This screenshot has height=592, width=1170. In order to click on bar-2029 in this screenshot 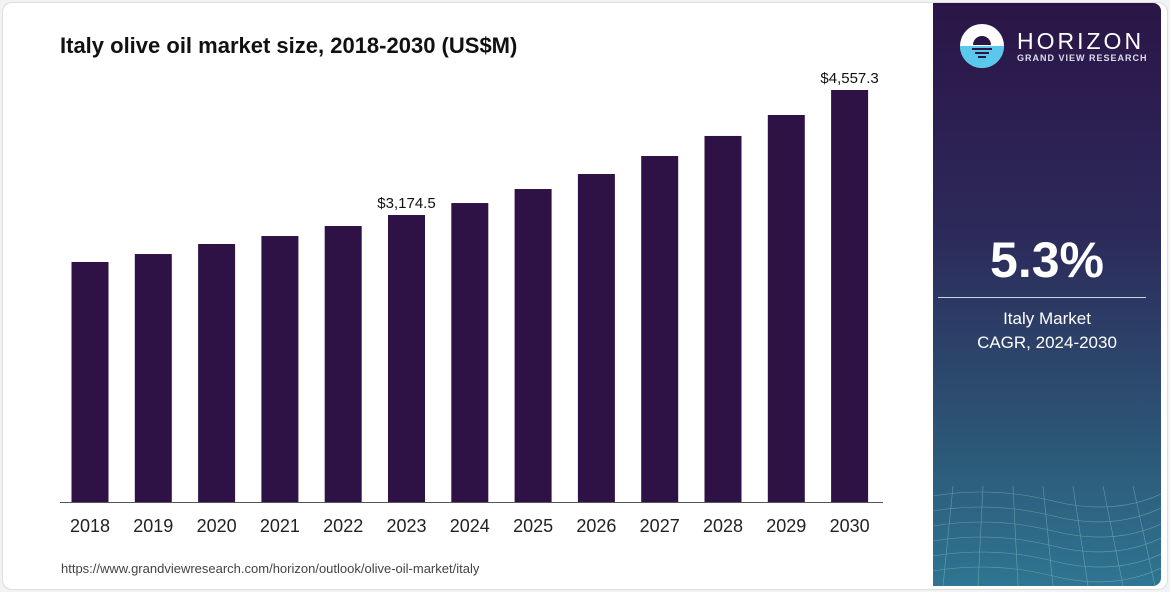, I will do `click(786, 308)`.